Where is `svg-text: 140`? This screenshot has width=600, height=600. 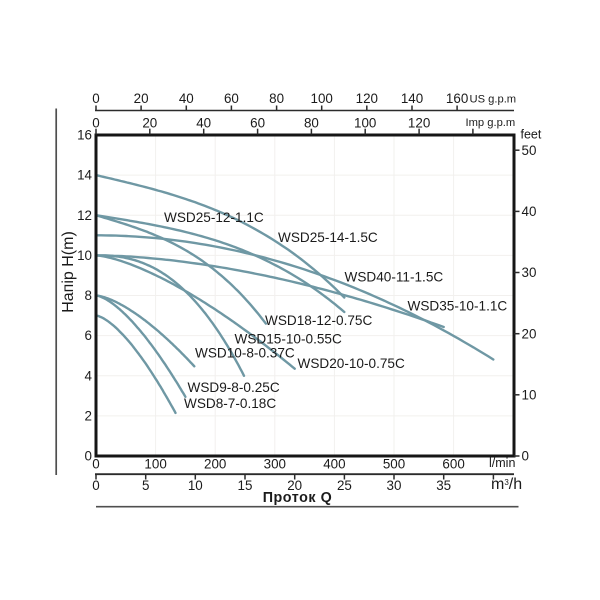
svg-text: 140 is located at coordinates (412, 98).